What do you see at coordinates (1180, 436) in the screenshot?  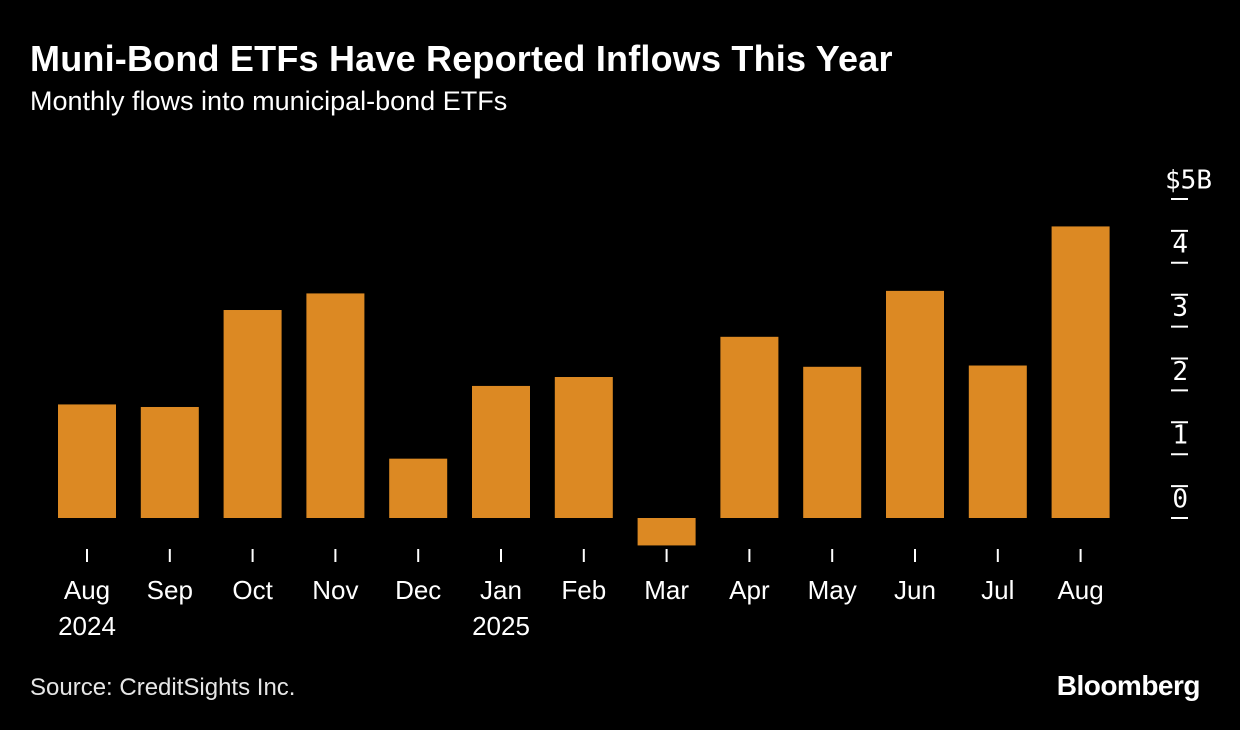 I see `y-tick-label: 1` at bounding box center [1180, 436].